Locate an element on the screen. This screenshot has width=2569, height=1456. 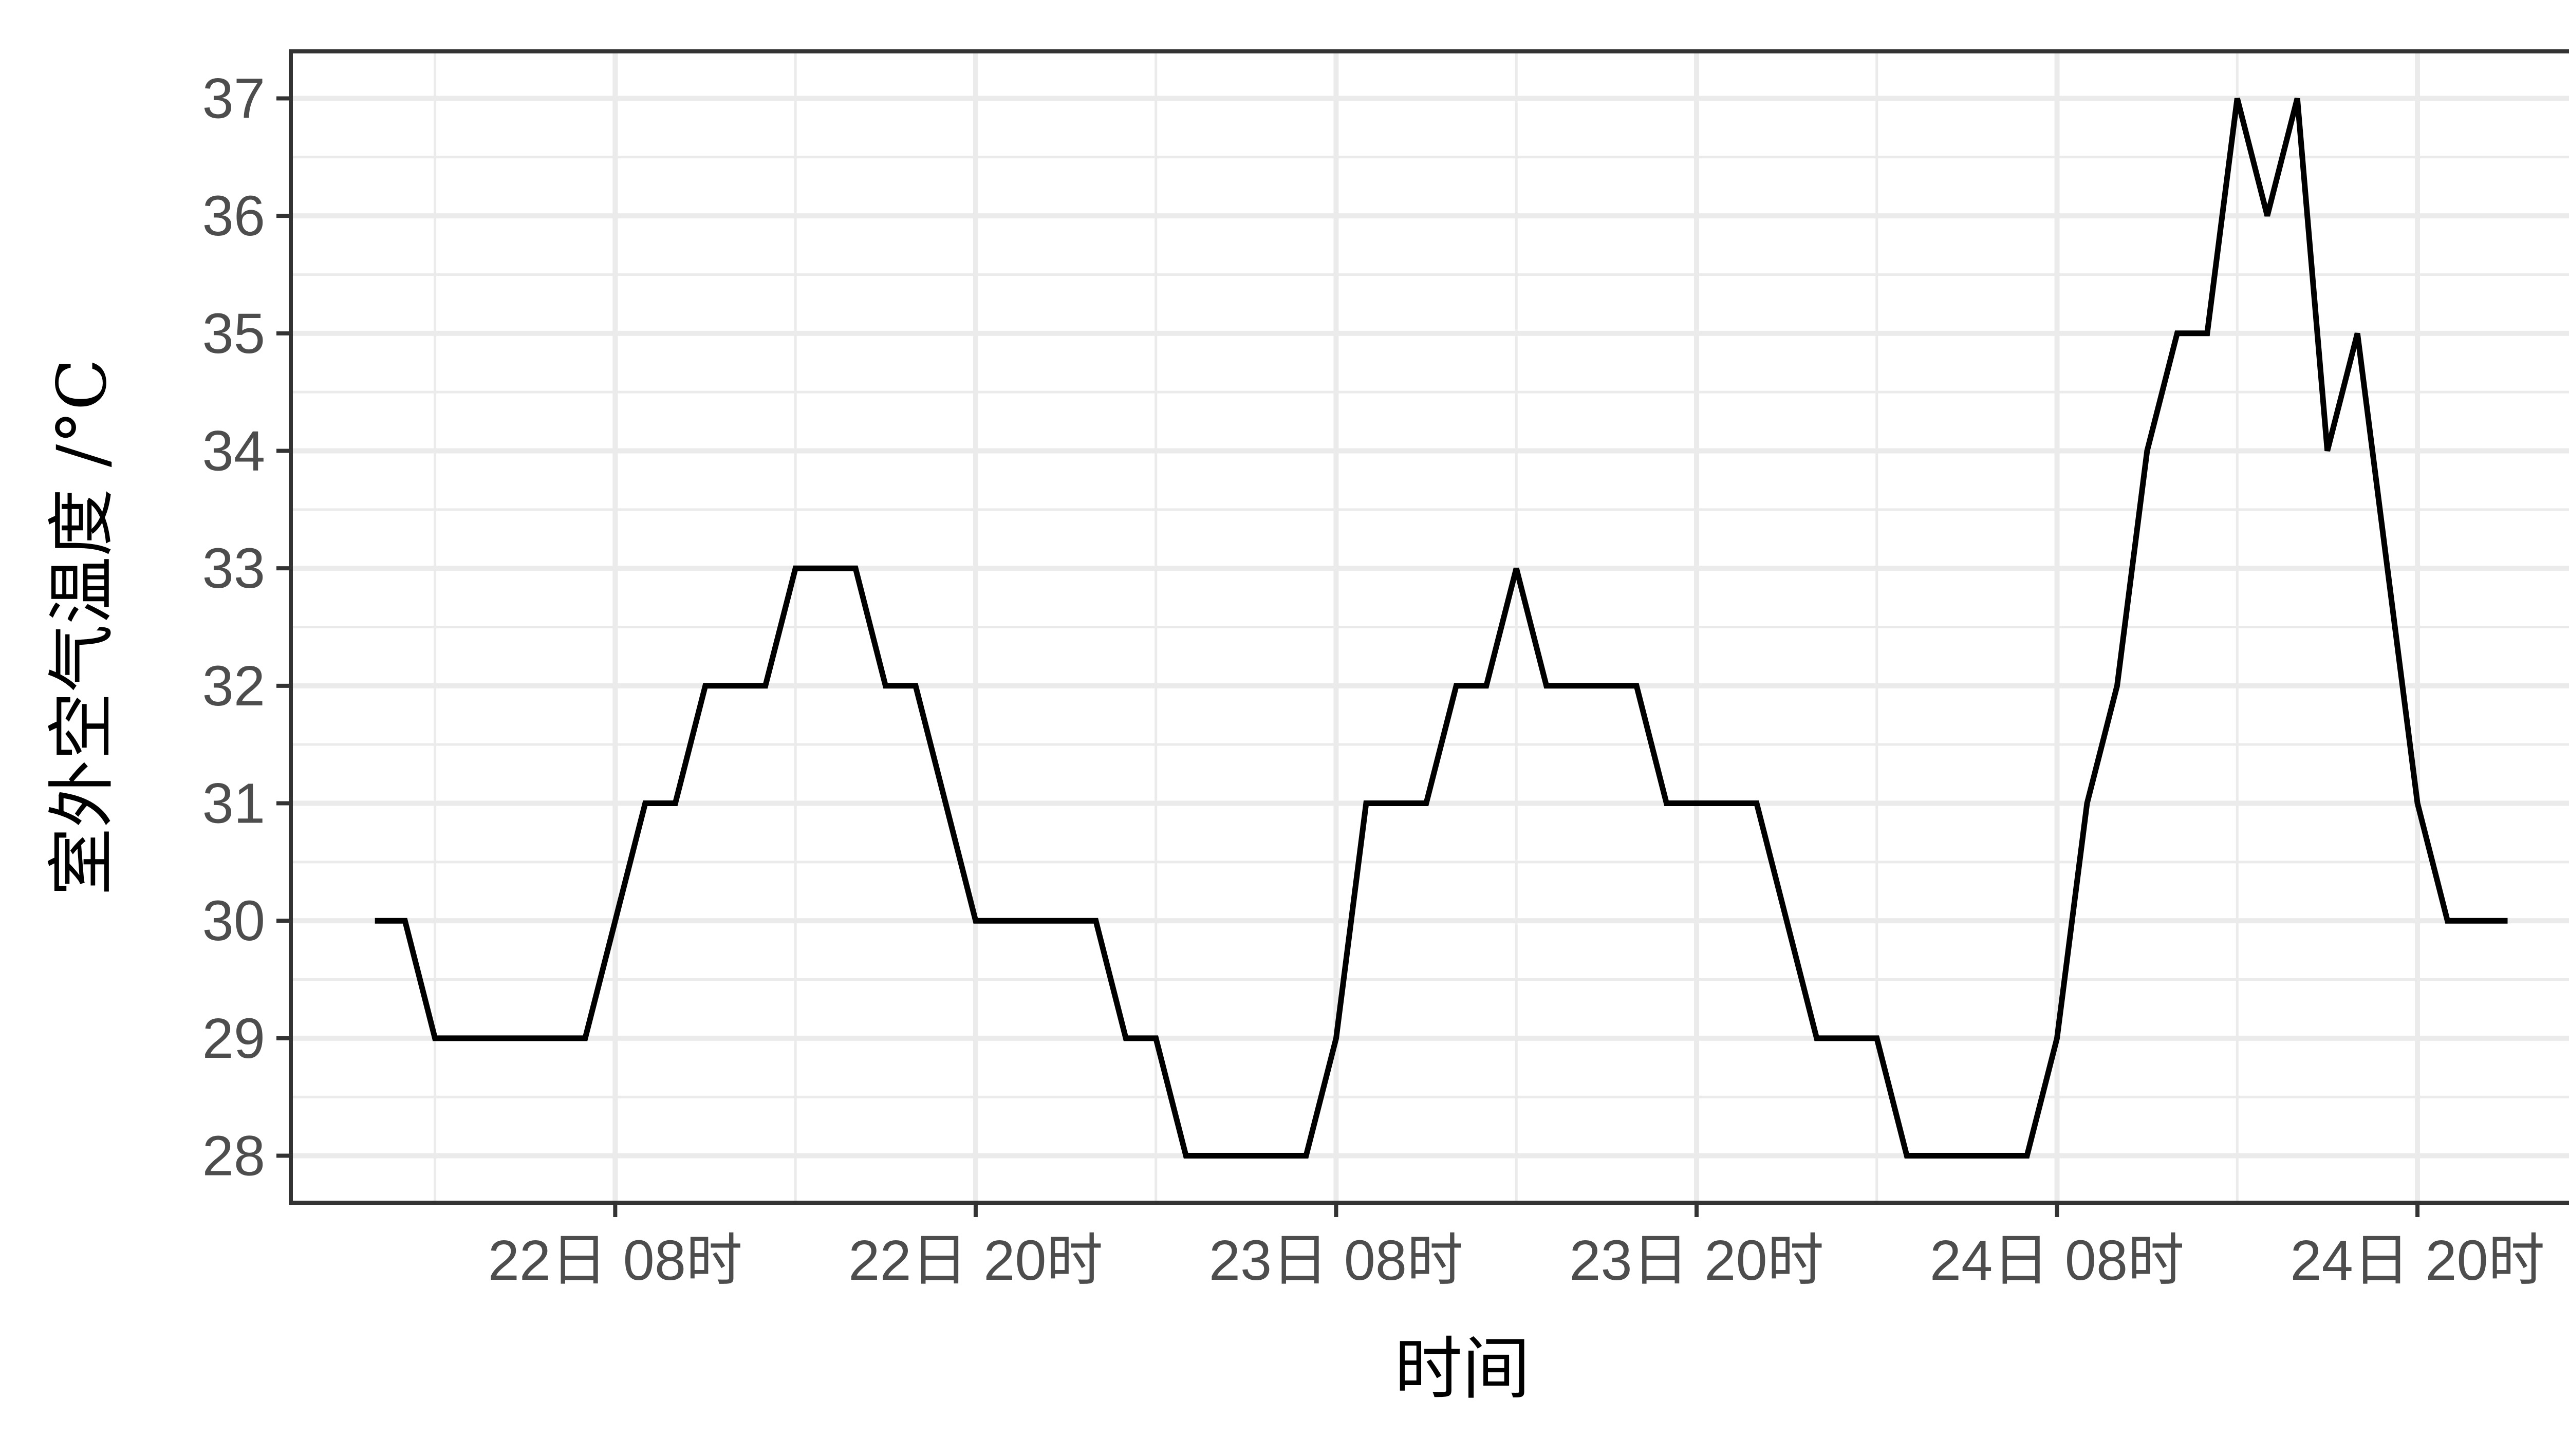
x-tick-label: 24日 20时 is located at coordinates (2417, 1260).